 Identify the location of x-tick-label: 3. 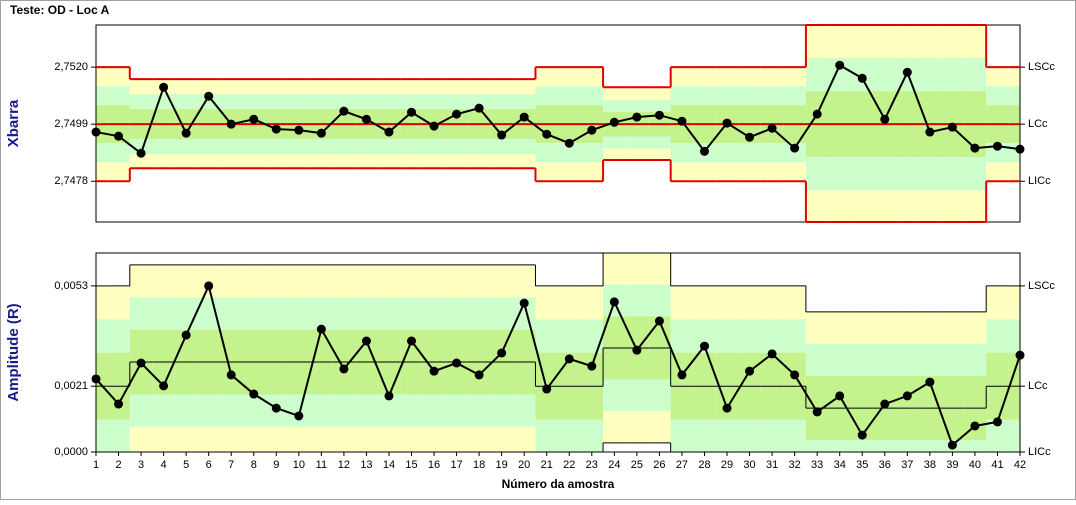
(141, 465).